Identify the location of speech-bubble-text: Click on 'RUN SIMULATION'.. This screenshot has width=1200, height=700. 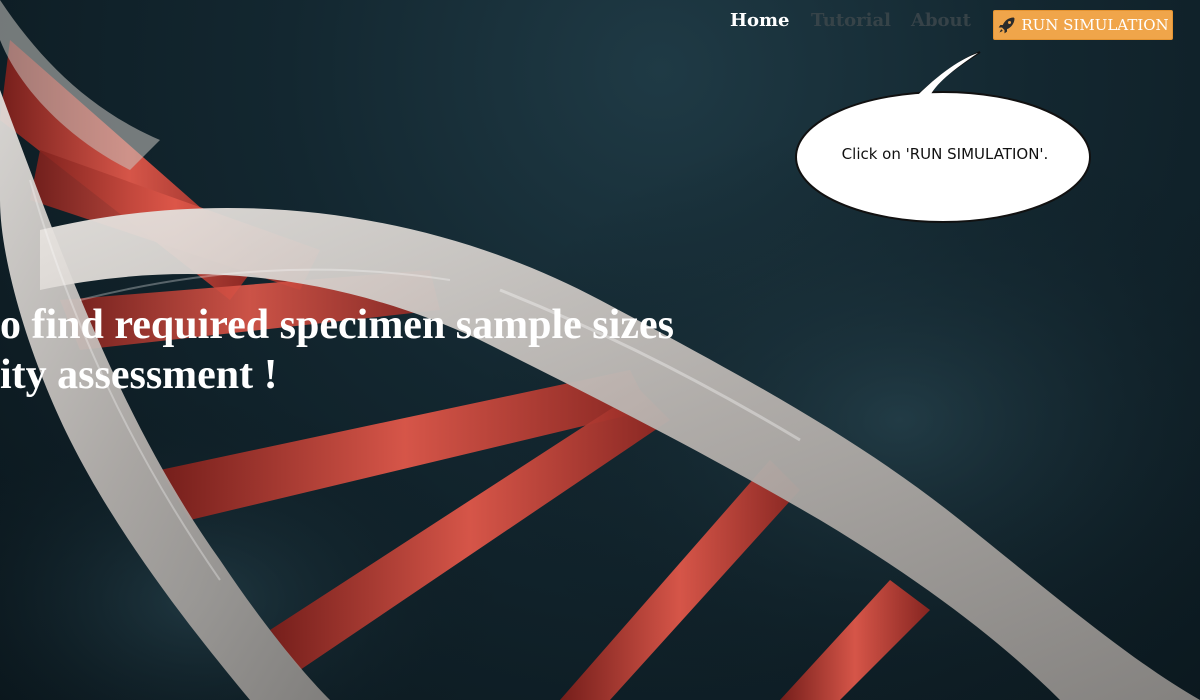
(945, 154).